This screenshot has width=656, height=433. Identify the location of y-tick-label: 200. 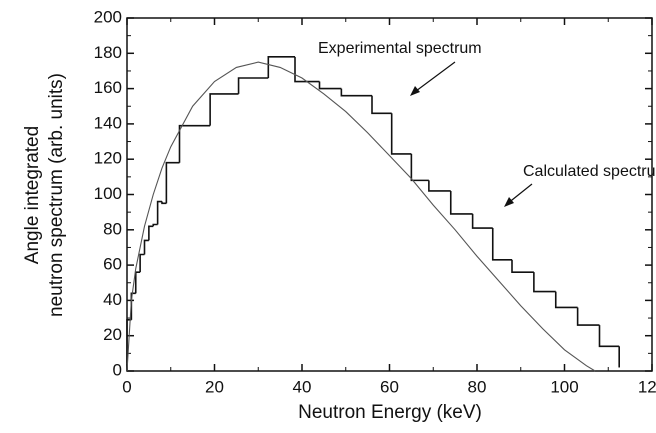
(108, 16).